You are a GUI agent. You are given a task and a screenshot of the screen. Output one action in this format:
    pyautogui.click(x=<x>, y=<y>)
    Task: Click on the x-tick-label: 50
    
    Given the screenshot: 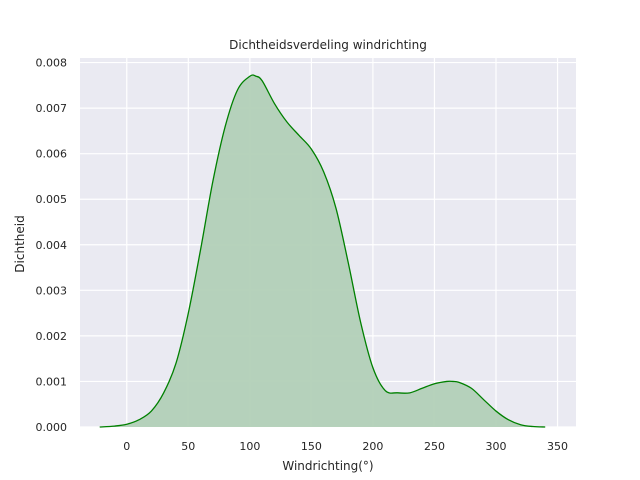 What is the action you would take?
    pyautogui.click(x=188, y=446)
    